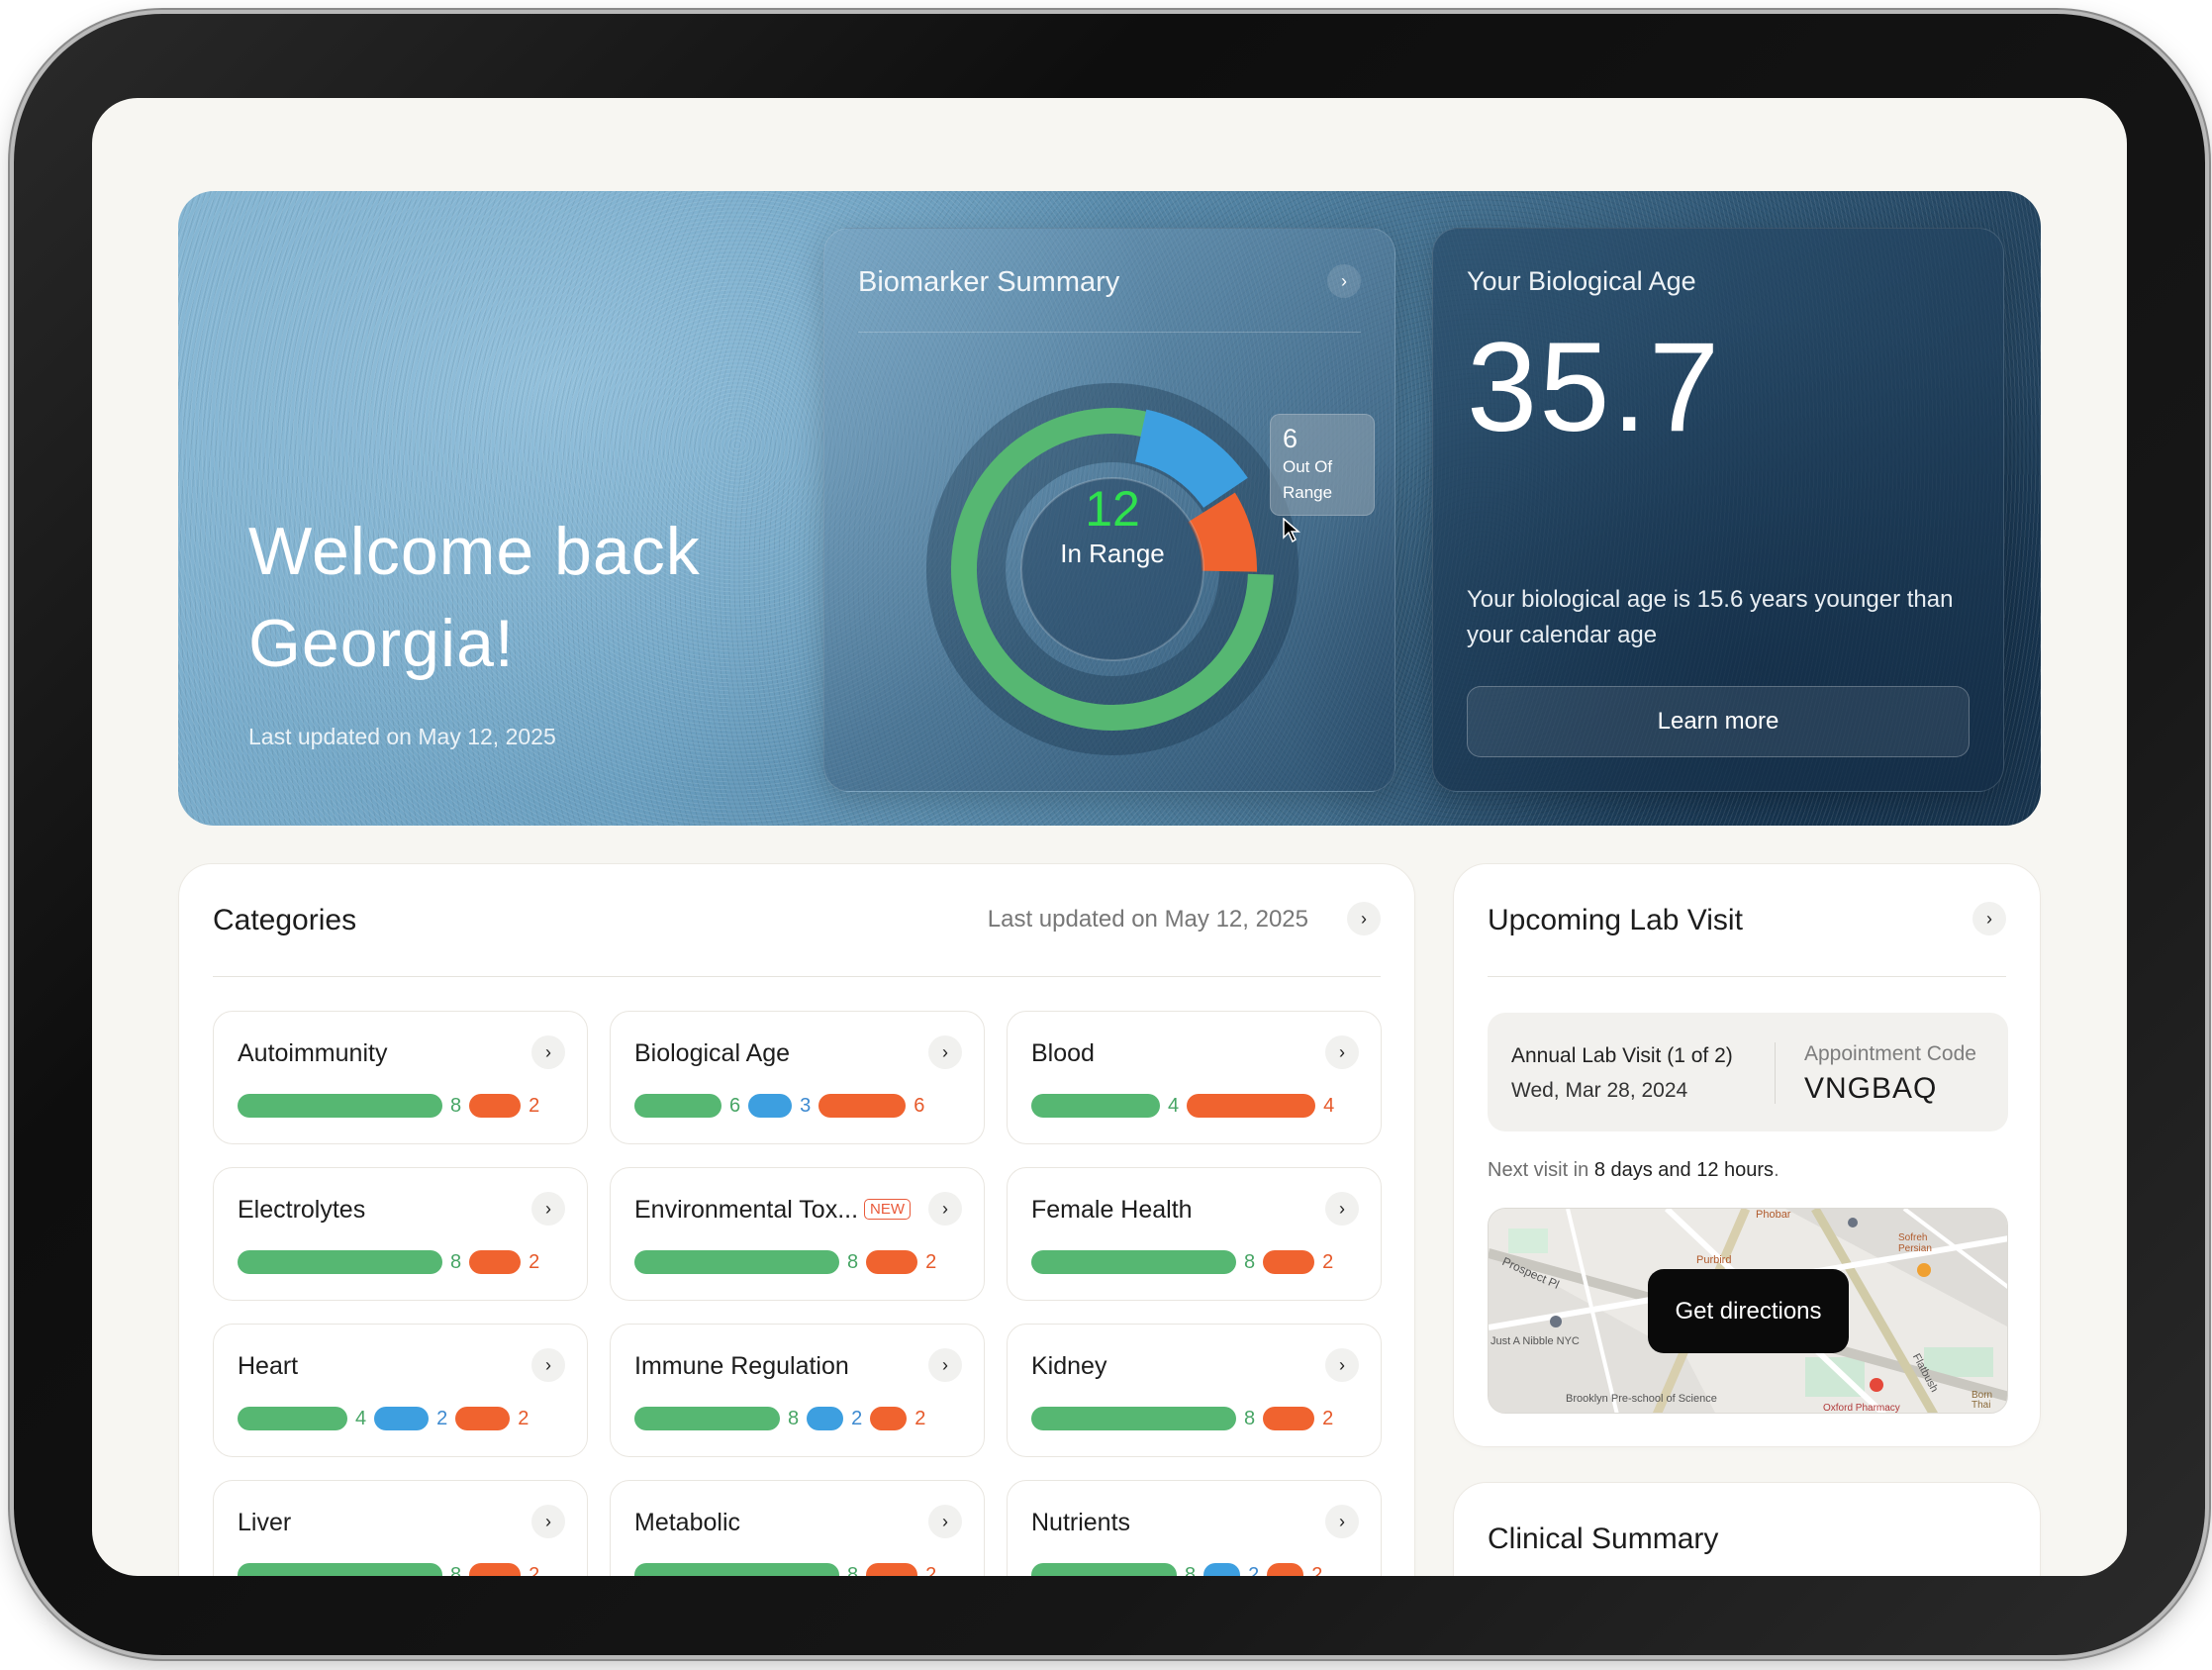 This screenshot has width=2212, height=1670. What do you see at coordinates (1622, 1055) in the screenshot?
I see `visit-name: Annual Lab Visit (1 of 2)` at bounding box center [1622, 1055].